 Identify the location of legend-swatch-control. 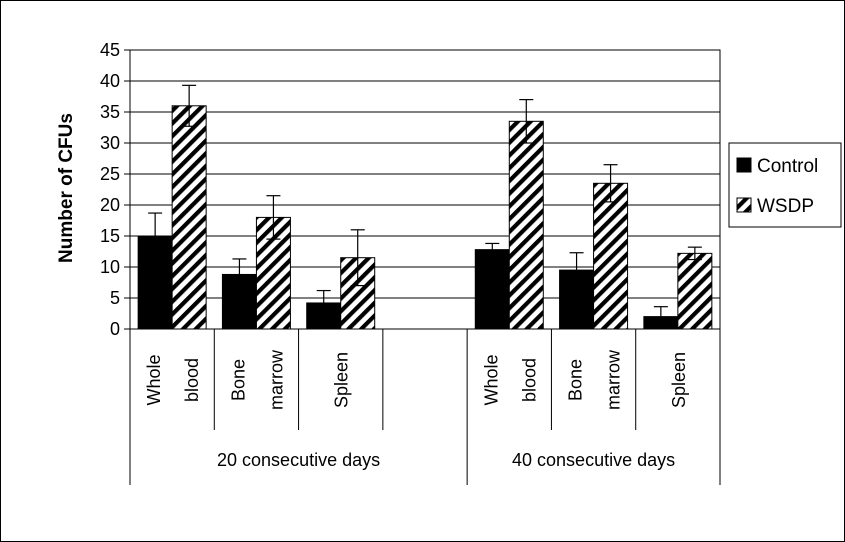
(744, 165).